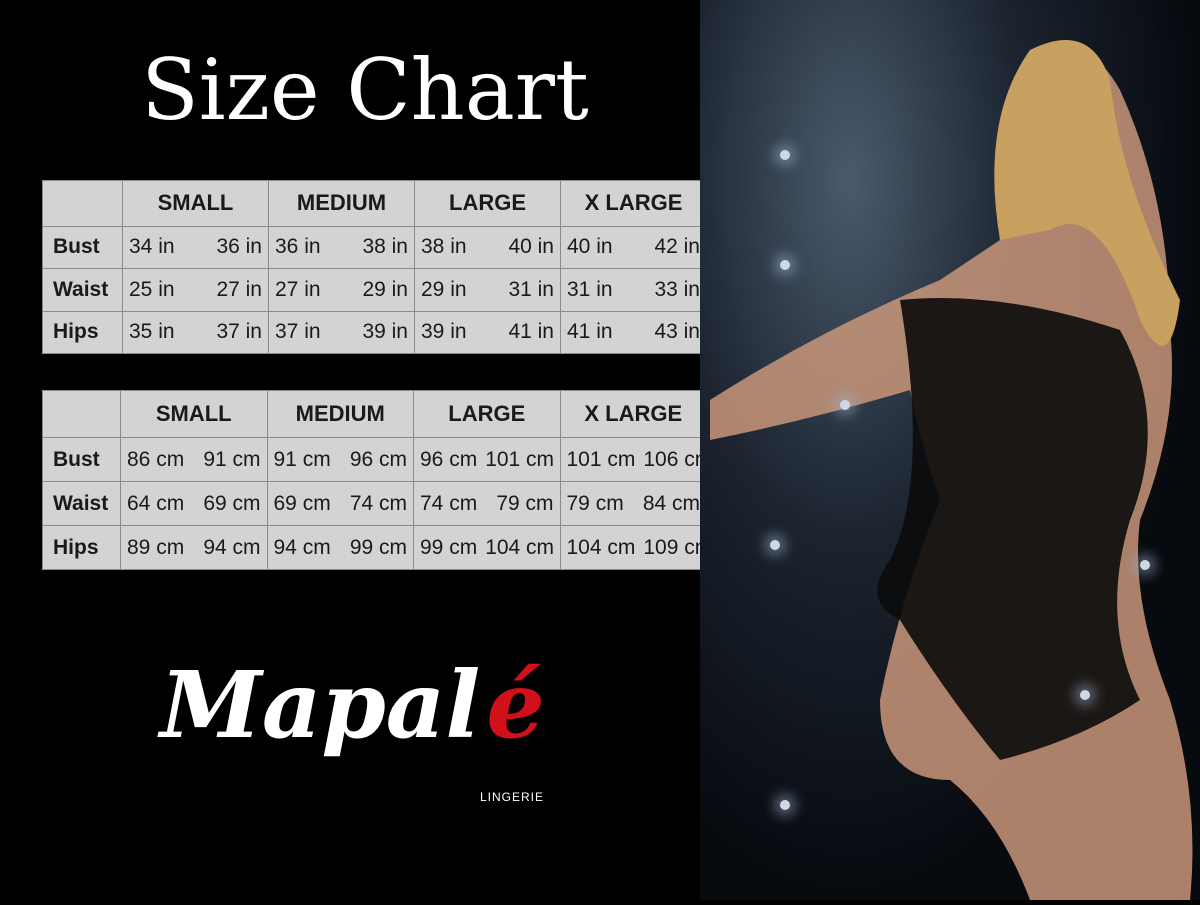 The height and width of the screenshot is (905, 1200). What do you see at coordinates (601, 459) in the screenshot?
I see `range-min: 101 cm` at bounding box center [601, 459].